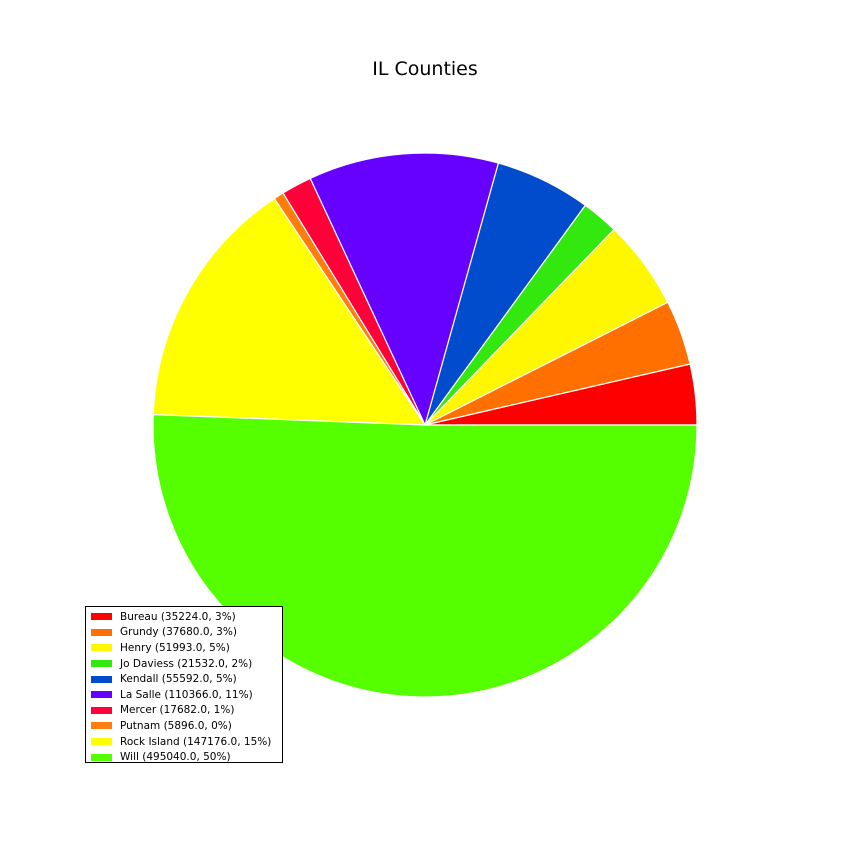 This screenshot has width=850, height=850. I want to click on legend-label: Kendall (55592.0, 5%), so click(178, 679).